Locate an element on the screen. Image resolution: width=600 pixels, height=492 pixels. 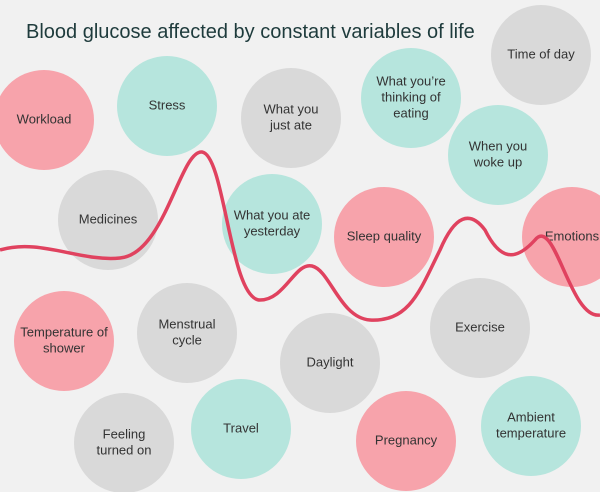
bubble-label: Medicines is located at coordinates (108, 218).